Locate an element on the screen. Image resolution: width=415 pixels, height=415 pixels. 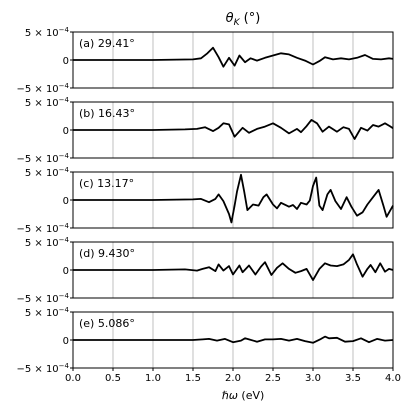
chart-title: θK (°) is located at coordinates (243, 19).